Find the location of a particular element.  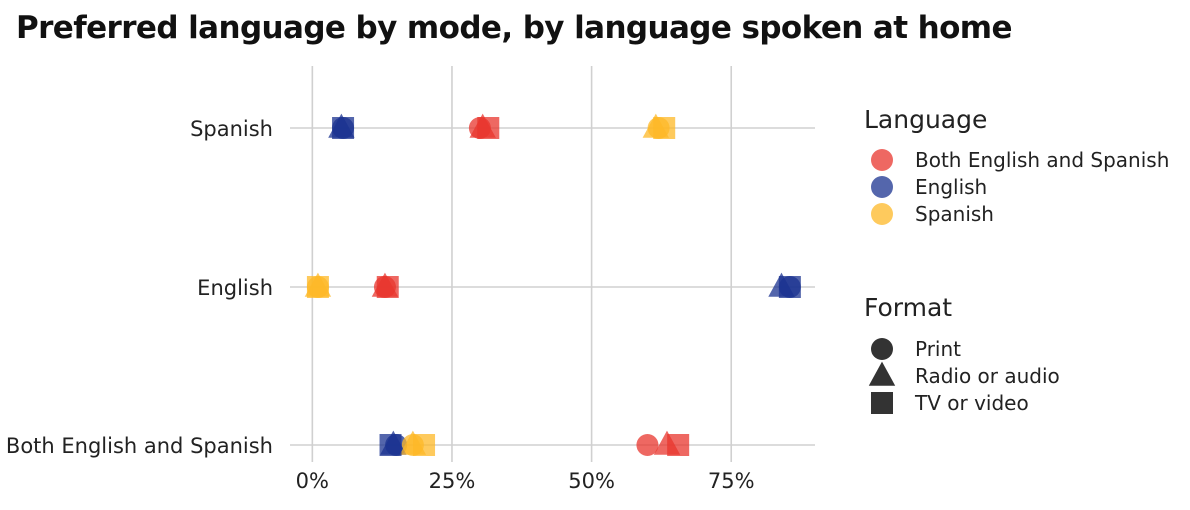

shape-legend-title: Format is located at coordinates (908, 307).